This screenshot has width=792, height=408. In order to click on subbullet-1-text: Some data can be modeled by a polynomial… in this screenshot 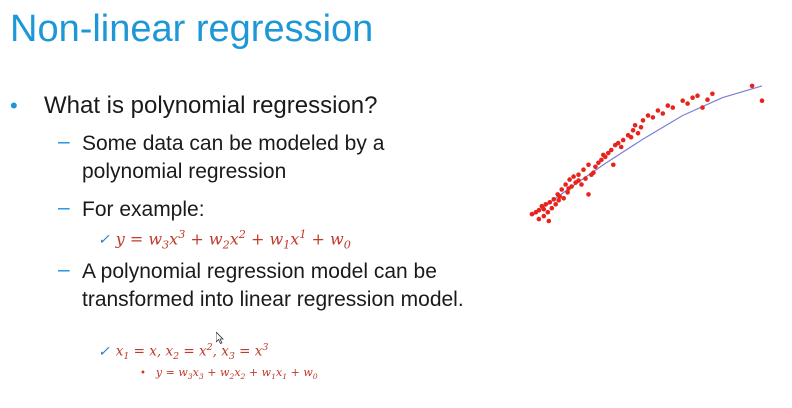, I will do `click(233, 157)`.